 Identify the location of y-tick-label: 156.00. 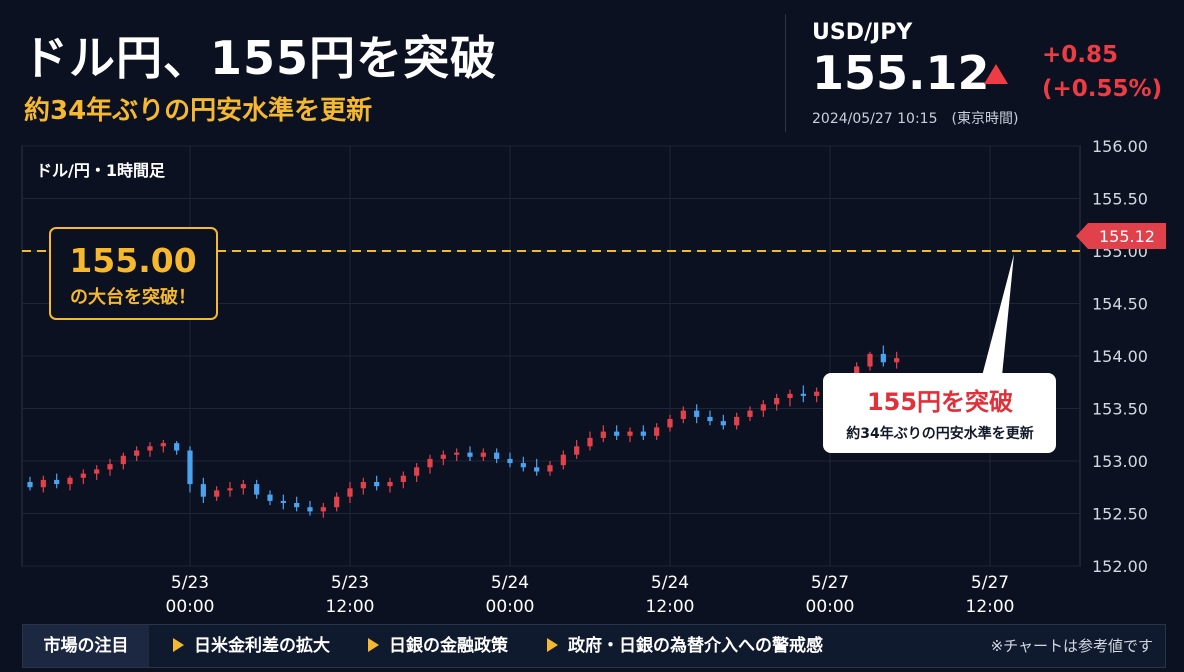
(1120, 146).